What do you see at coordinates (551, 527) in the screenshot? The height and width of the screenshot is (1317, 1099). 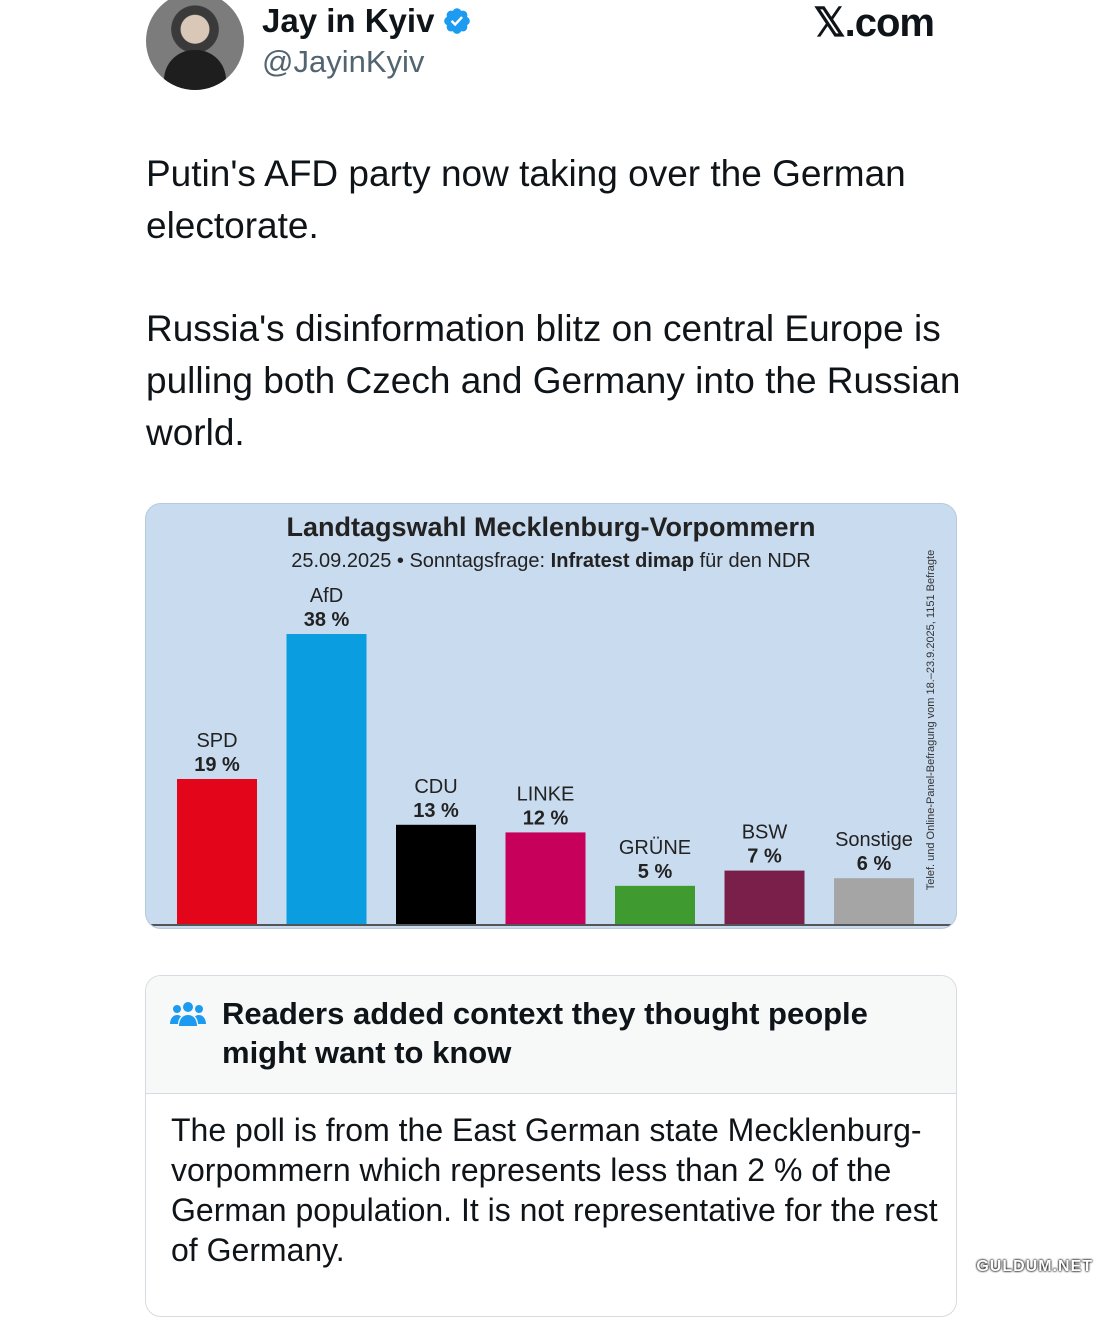 I see `chart-title: Landtagswahl Mecklenburg-Vorpommern` at bounding box center [551, 527].